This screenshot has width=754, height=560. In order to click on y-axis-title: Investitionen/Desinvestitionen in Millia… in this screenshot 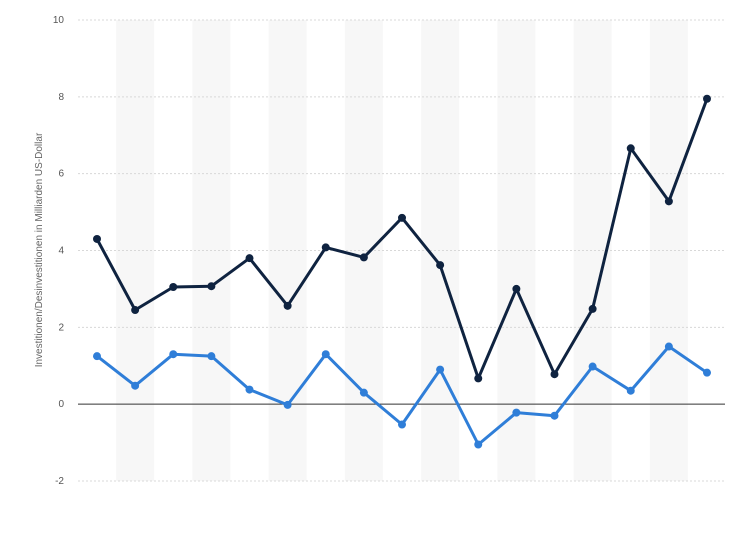, I will do `click(39, 249)`.